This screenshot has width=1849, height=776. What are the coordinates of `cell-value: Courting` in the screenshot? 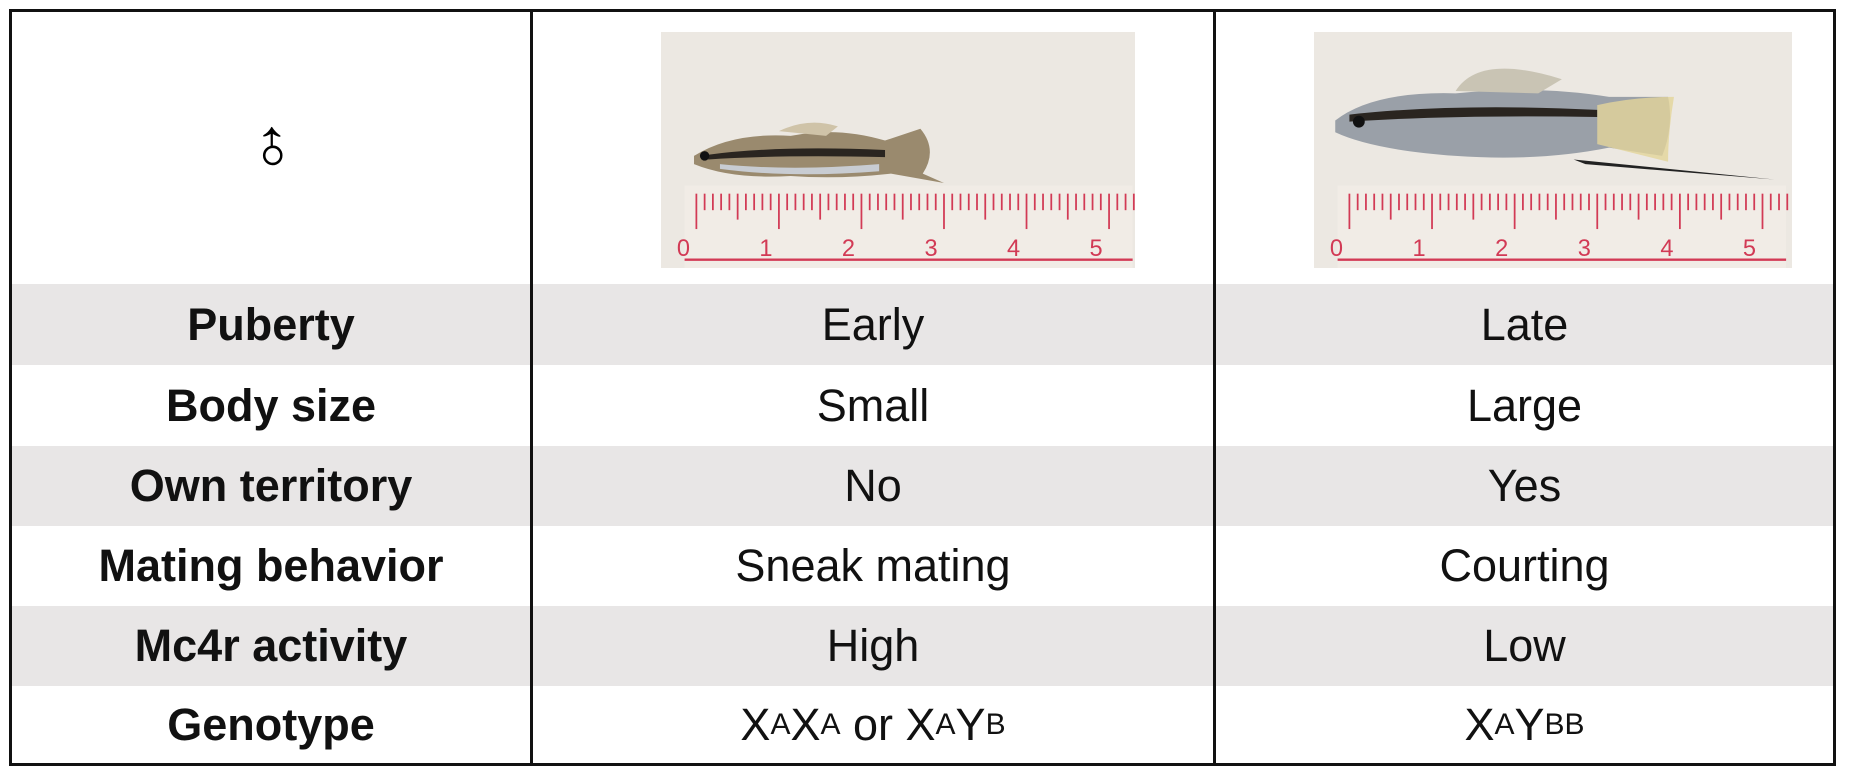 It's located at (1524, 565).